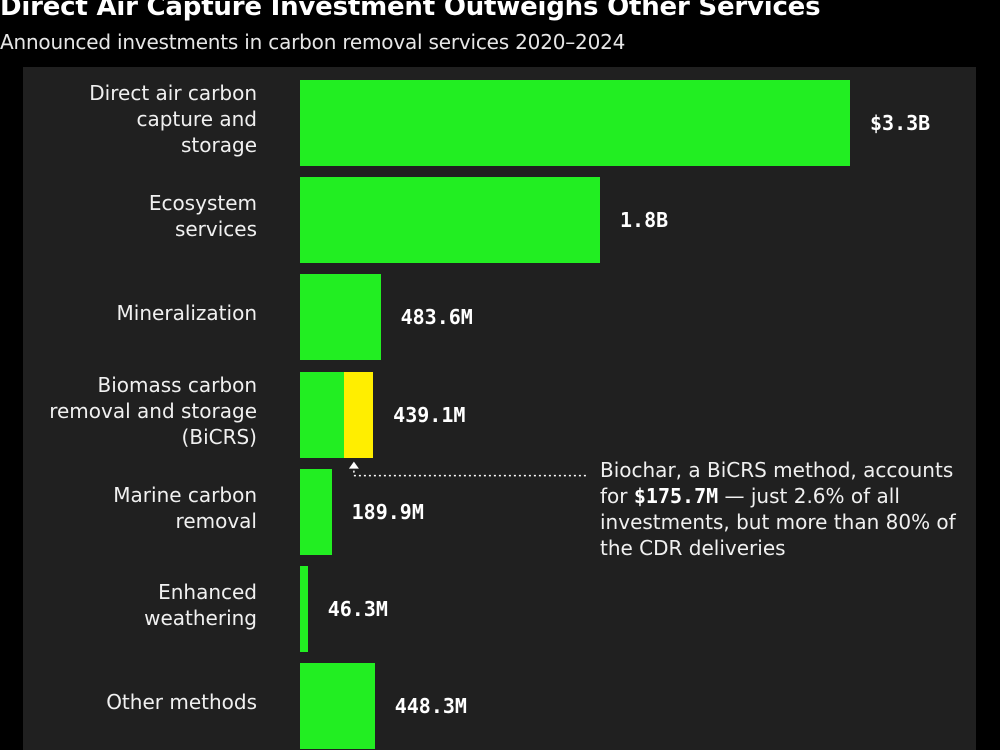 This screenshot has height=750, width=1000. What do you see at coordinates (181, 702) in the screenshot?
I see `category-label-7: Other methods` at bounding box center [181, 702].